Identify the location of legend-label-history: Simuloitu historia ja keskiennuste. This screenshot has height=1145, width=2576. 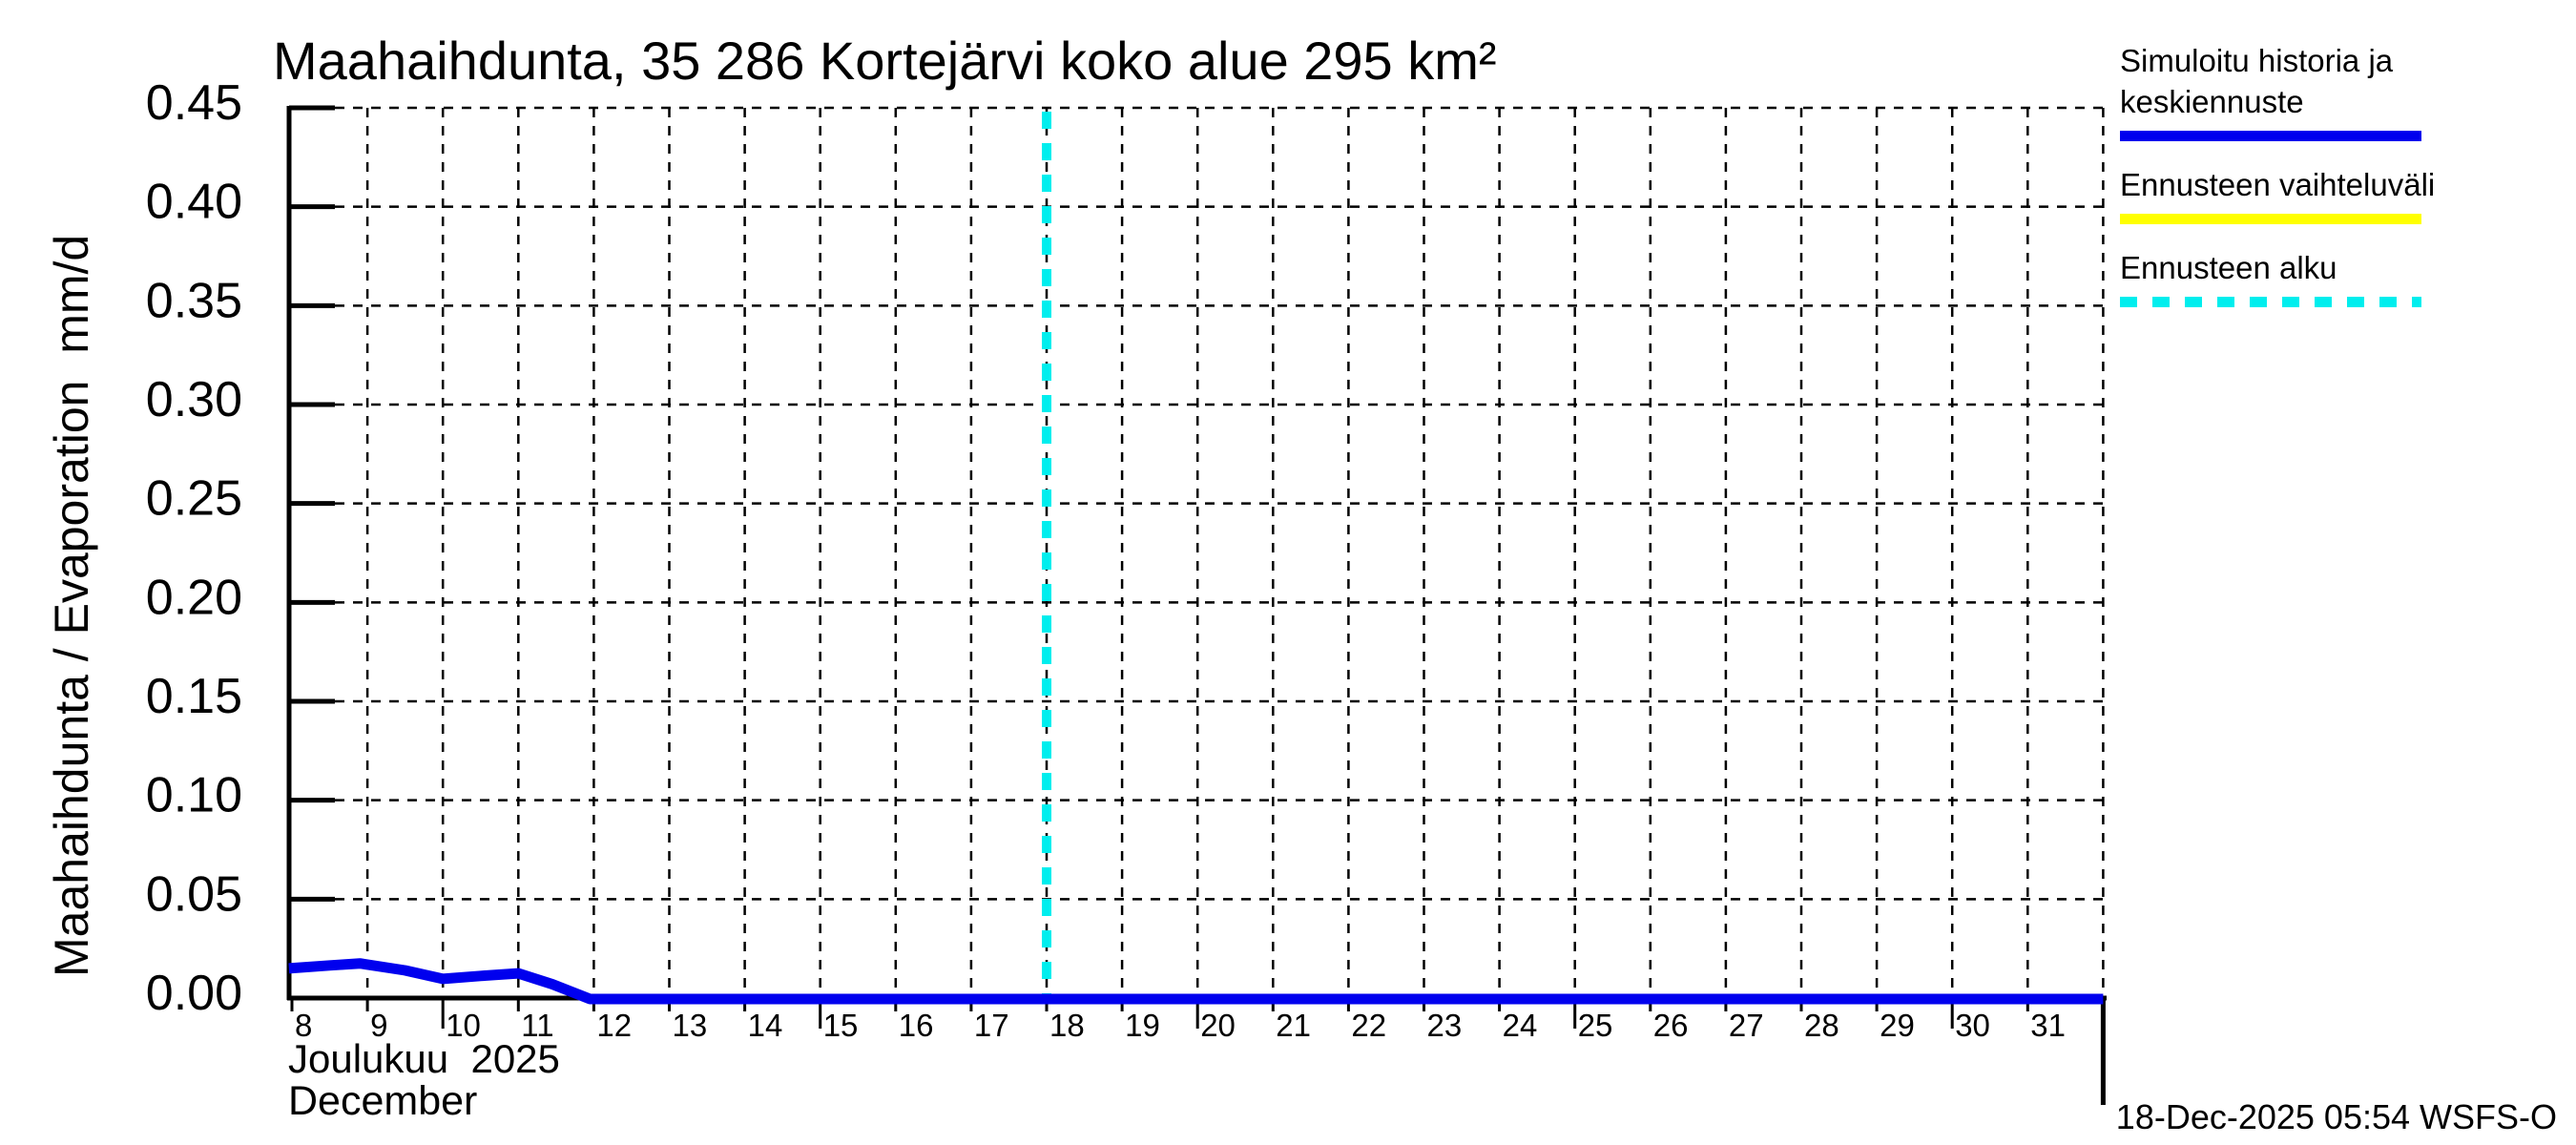
(2257, 81).